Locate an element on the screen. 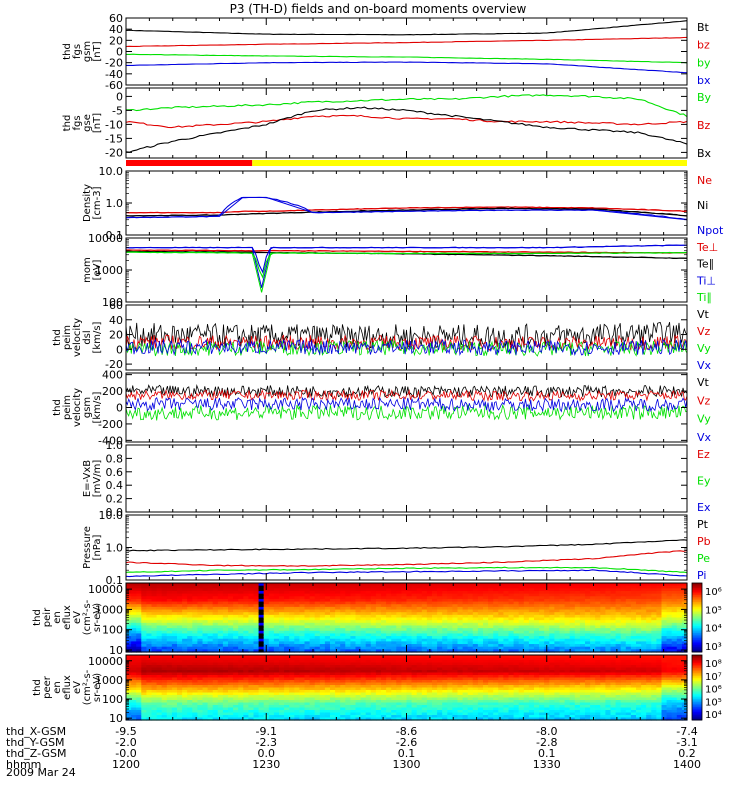  y-tick-label: 10.0 is located at coordinates (111, 171).